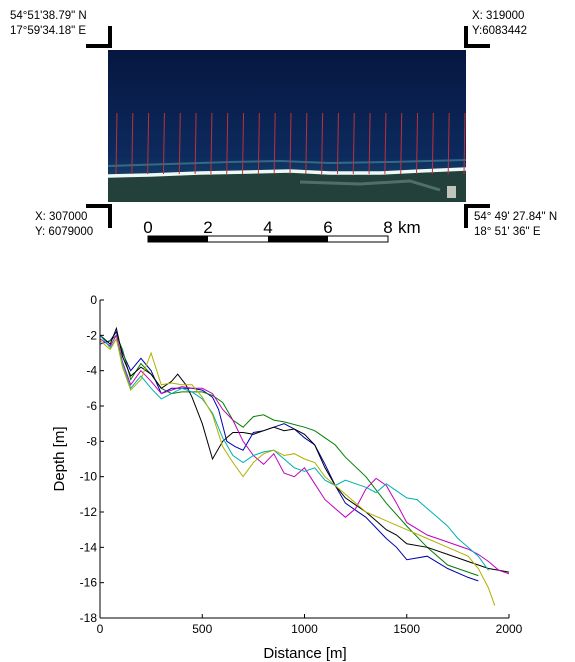 The width and height of the screenshot is (575, 662). Describe the element at coordinates (147, 227) in the screenshot. I see `scale-label: 0` at that location.